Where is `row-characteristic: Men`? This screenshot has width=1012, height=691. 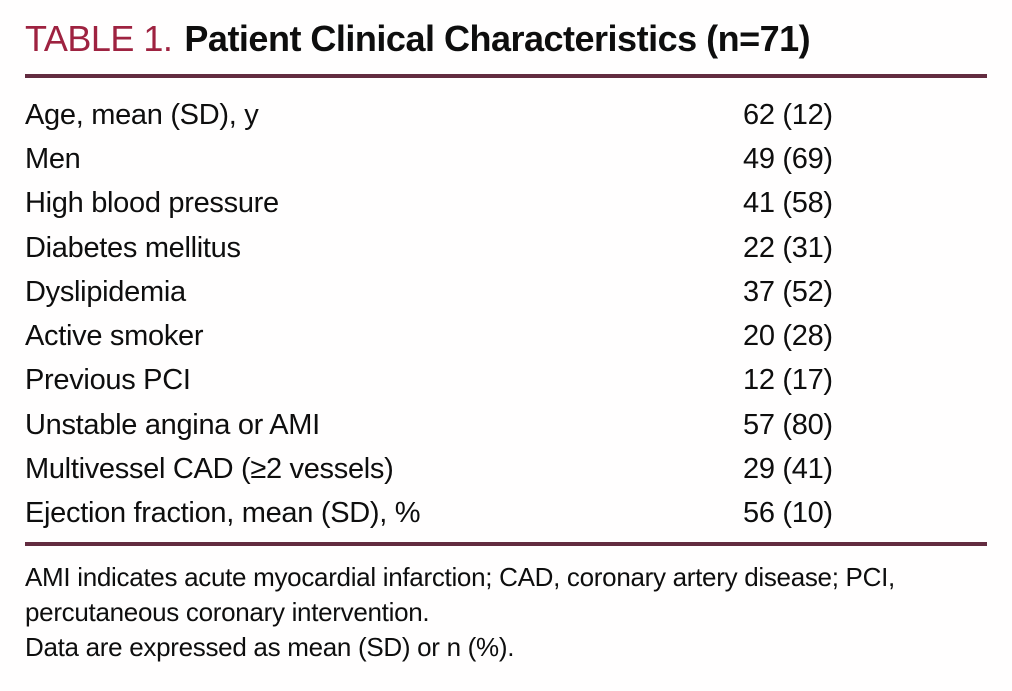
row-characteristic: Men is located at coordinates (53, 158).